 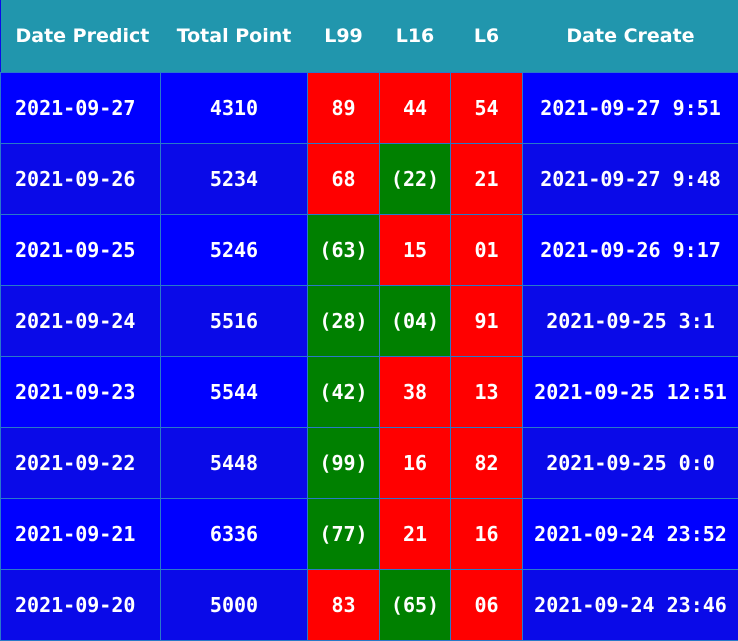 I want to click on cell-l16: (65), so click(x=415, y=605).